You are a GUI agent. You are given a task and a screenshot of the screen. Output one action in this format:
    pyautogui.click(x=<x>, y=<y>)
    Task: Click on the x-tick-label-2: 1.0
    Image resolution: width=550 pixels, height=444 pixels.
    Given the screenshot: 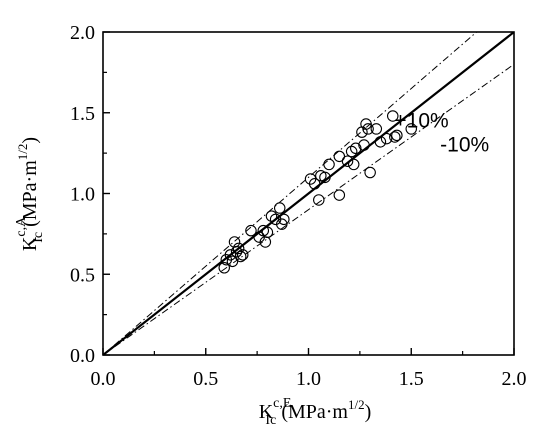 What is the action you would take?
    pyautogui.click(x=308, y=379)
    